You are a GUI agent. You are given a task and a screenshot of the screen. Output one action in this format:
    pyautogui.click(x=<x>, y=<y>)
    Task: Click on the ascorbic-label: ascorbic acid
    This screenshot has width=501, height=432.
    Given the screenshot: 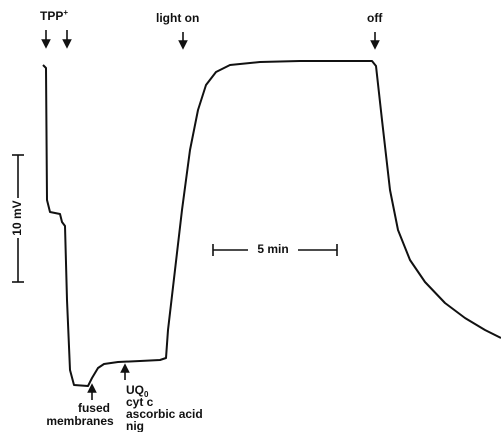 What is the action you would take?
    pyautogui.click(x=164, y=414)
    